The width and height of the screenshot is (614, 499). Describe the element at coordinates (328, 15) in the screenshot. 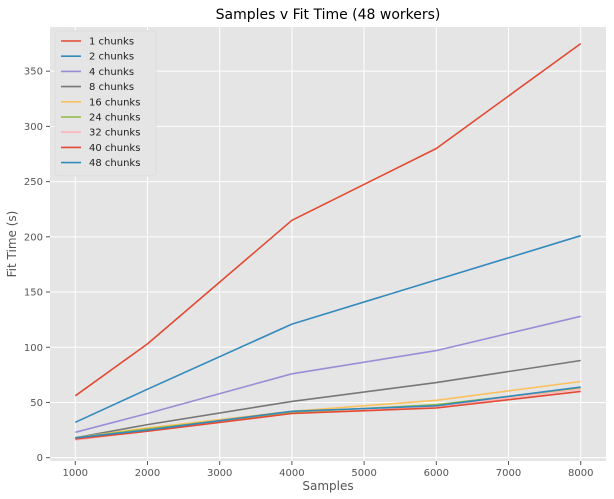

I see `chart-title: Samples v Fit Time (48 workers)` at that location.